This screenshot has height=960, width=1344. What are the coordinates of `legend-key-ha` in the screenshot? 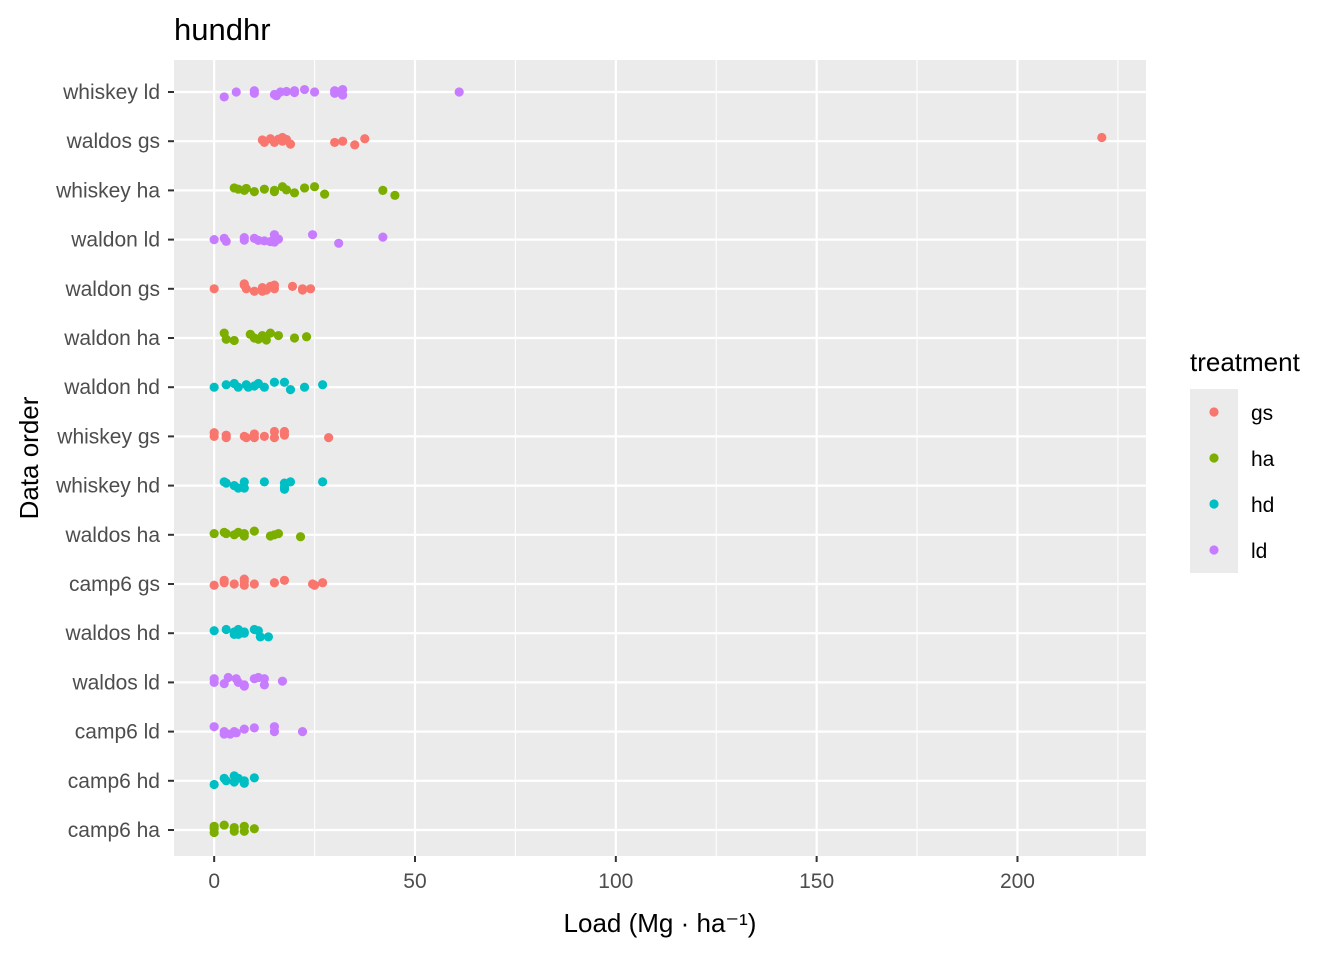 It's located at (1214, 458).